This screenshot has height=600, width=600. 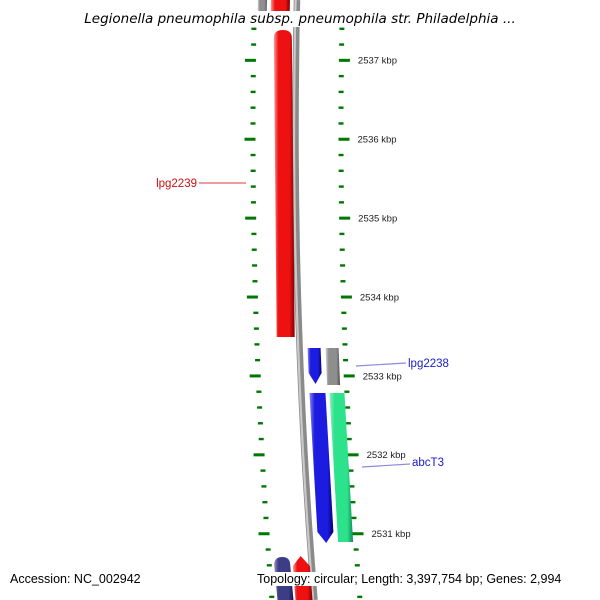 What do you see at coordinates (280, 5) in the screenshot?
I see `gene-partial-top-red` at bounding box center [280, 5].